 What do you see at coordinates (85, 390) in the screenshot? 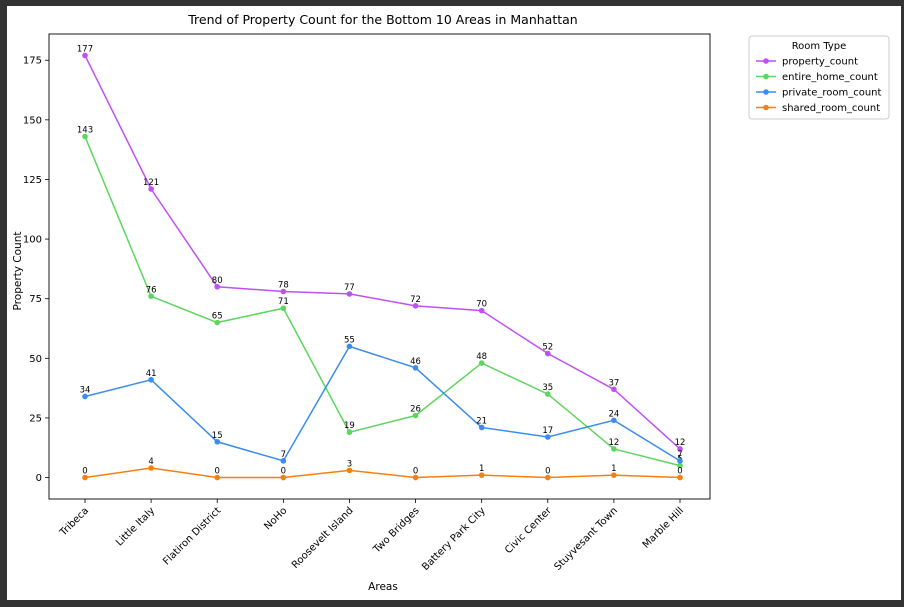
I see `data-label-private_room_count: 34` at bounding box center [85, 390].